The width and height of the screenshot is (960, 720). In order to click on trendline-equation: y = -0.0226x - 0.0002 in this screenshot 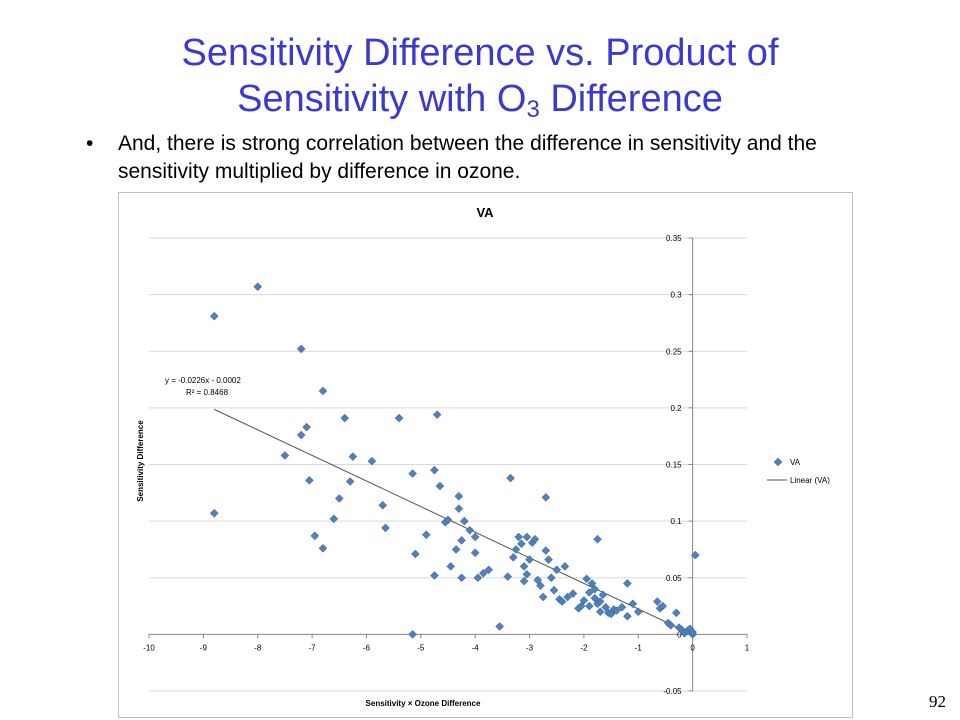, I will do `click(203, 380)`.